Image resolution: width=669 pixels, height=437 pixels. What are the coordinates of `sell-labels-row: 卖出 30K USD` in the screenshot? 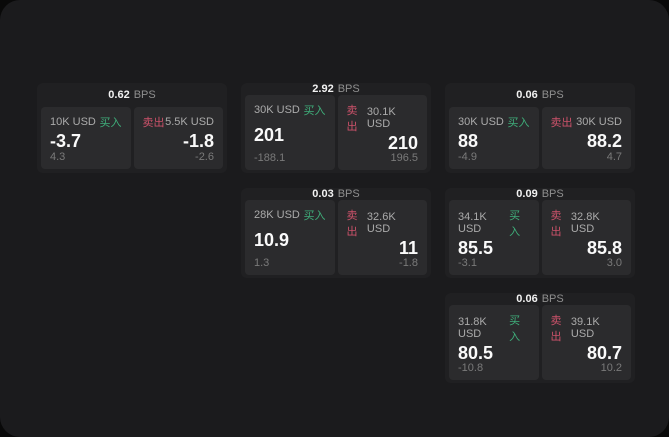 It's located at (587, 122).